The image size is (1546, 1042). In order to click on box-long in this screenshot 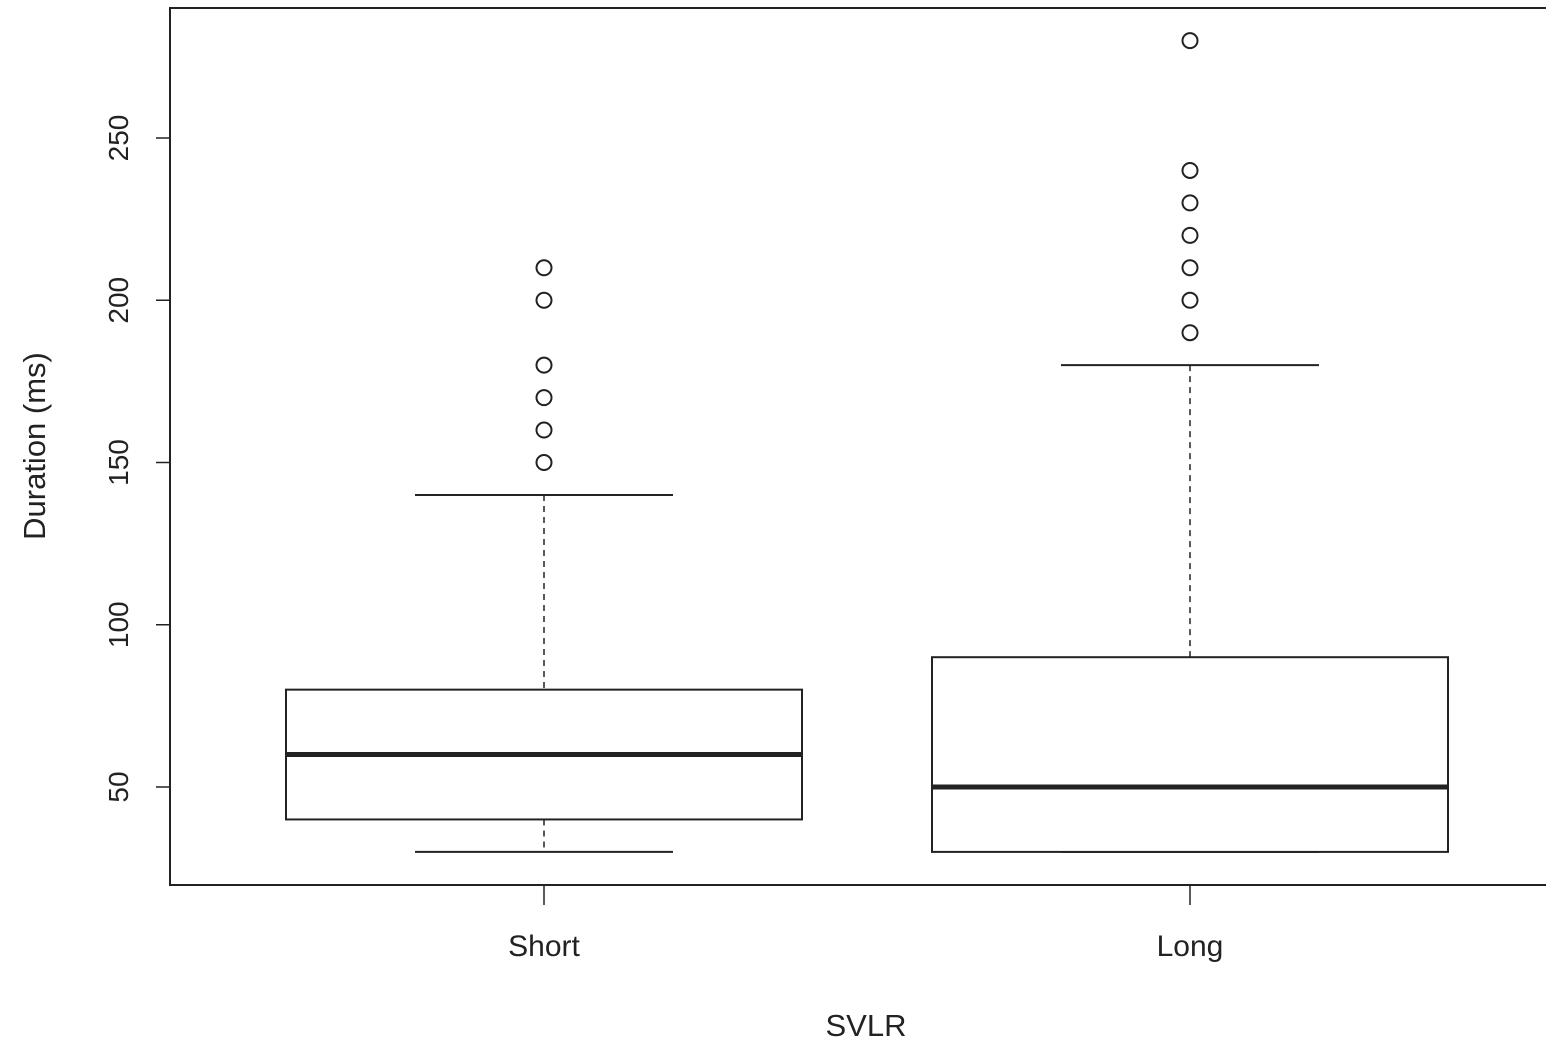, I will do `click(1190, 754)`.